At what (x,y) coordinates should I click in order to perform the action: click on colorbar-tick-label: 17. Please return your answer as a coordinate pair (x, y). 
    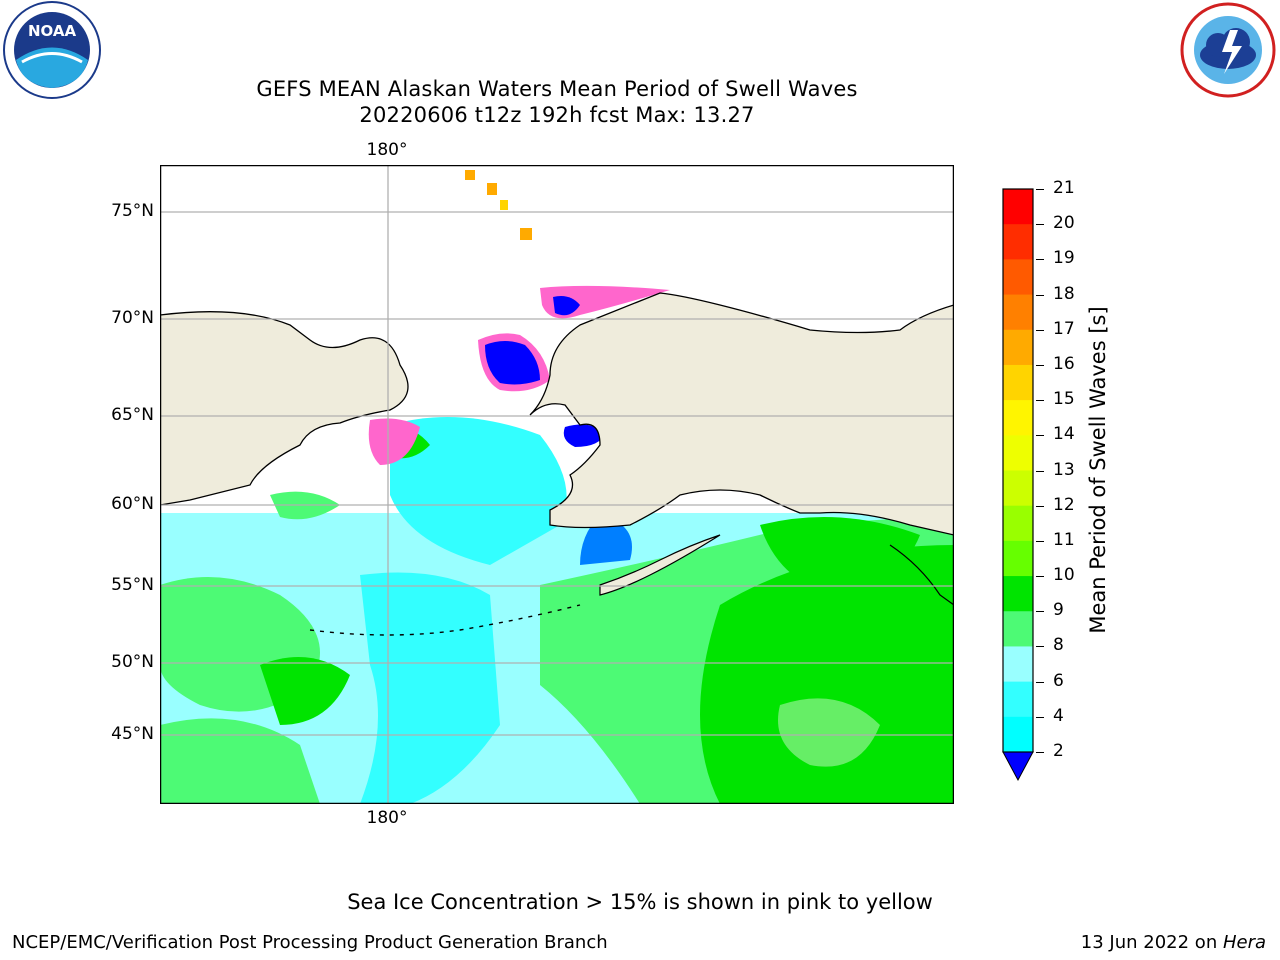
    Looking at the image, I should click on (1064, 328).